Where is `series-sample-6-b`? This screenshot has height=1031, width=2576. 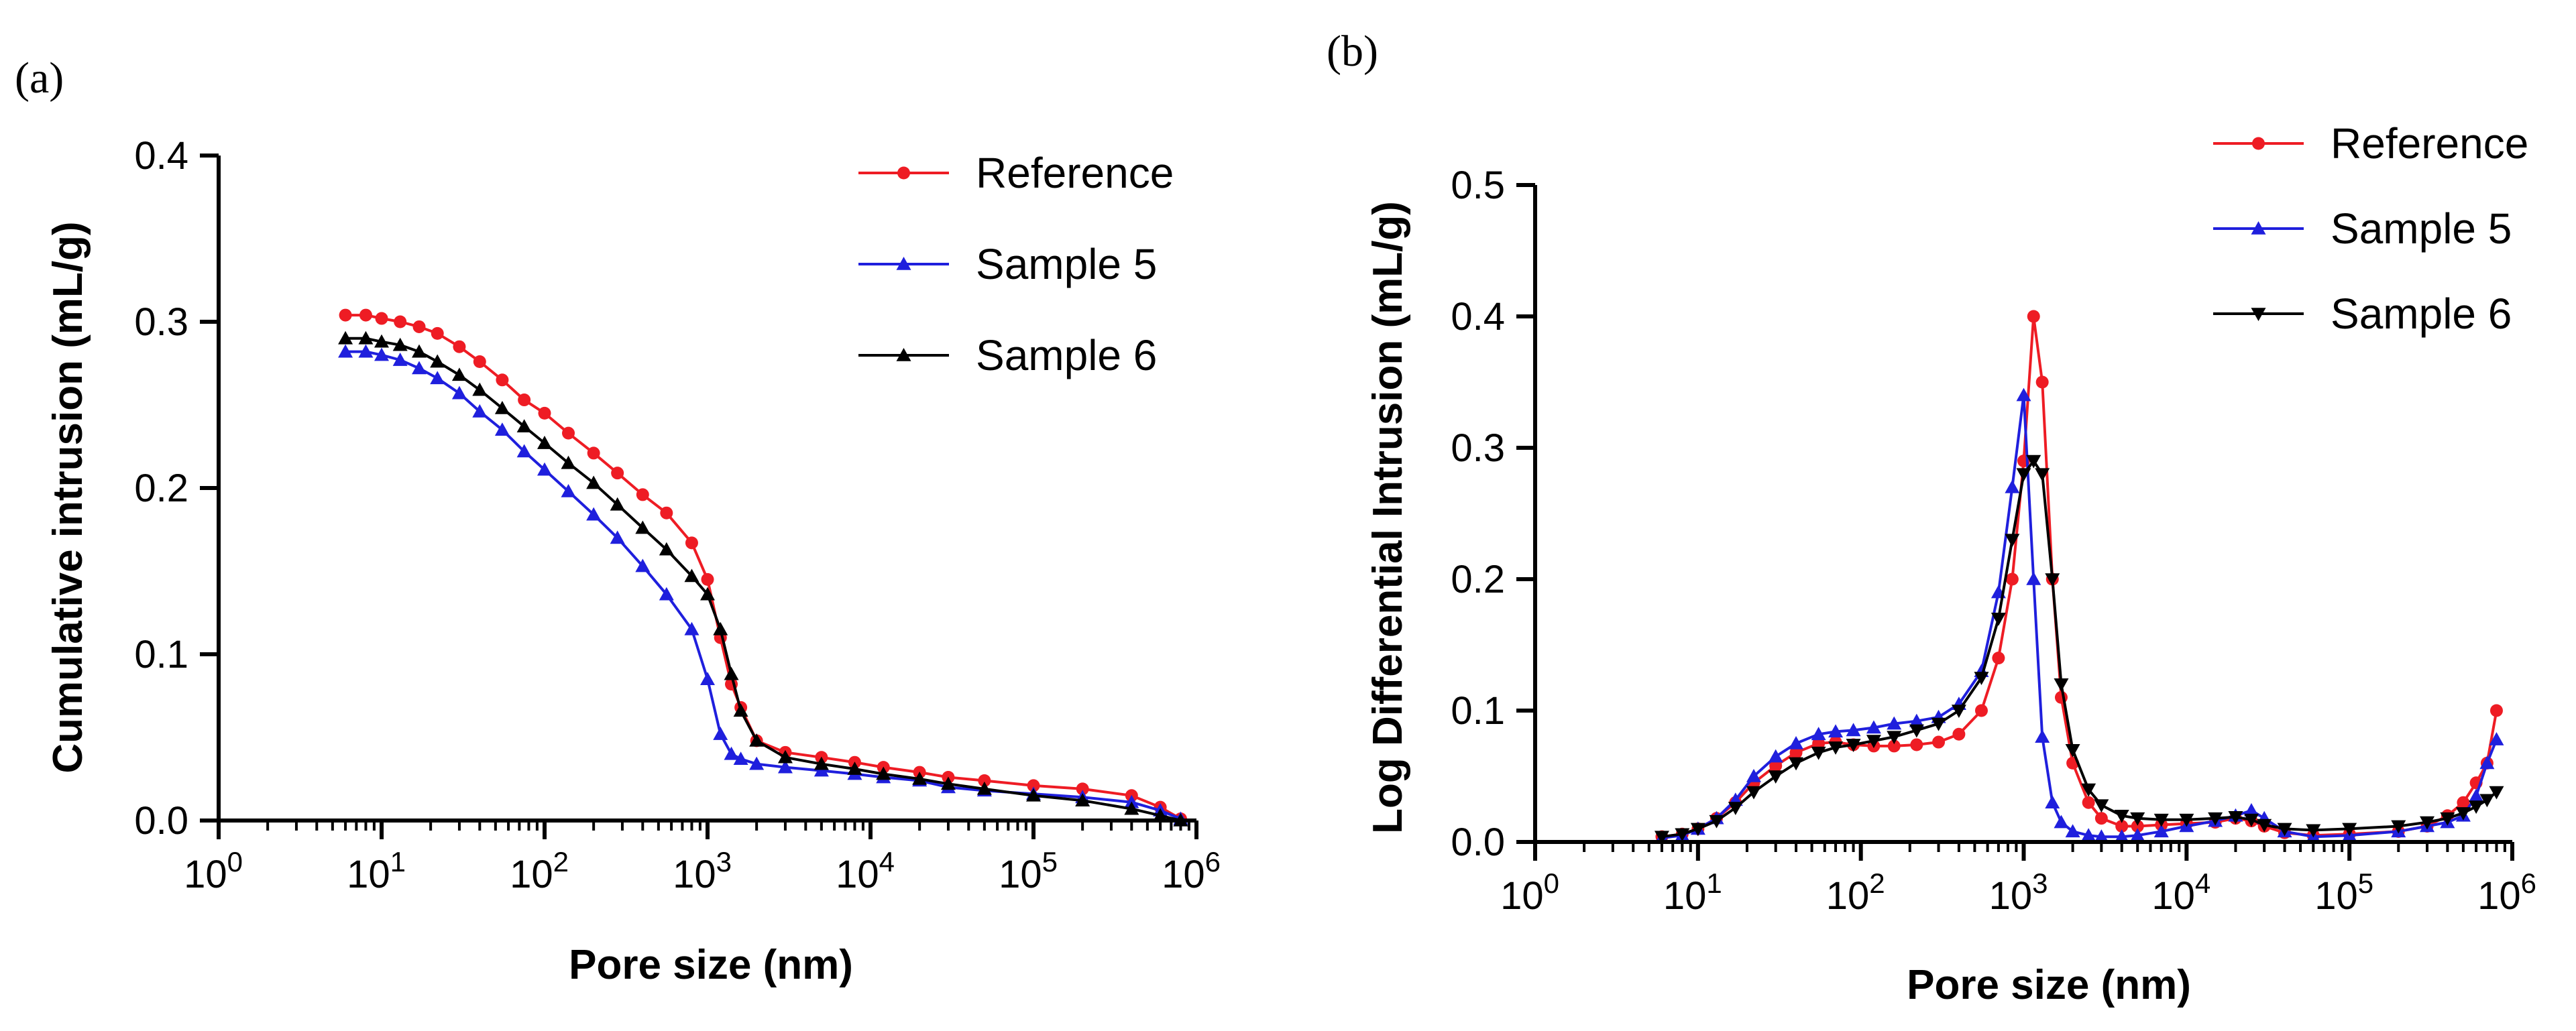
series-sample-6-b is located at coordinates (2079, 649).